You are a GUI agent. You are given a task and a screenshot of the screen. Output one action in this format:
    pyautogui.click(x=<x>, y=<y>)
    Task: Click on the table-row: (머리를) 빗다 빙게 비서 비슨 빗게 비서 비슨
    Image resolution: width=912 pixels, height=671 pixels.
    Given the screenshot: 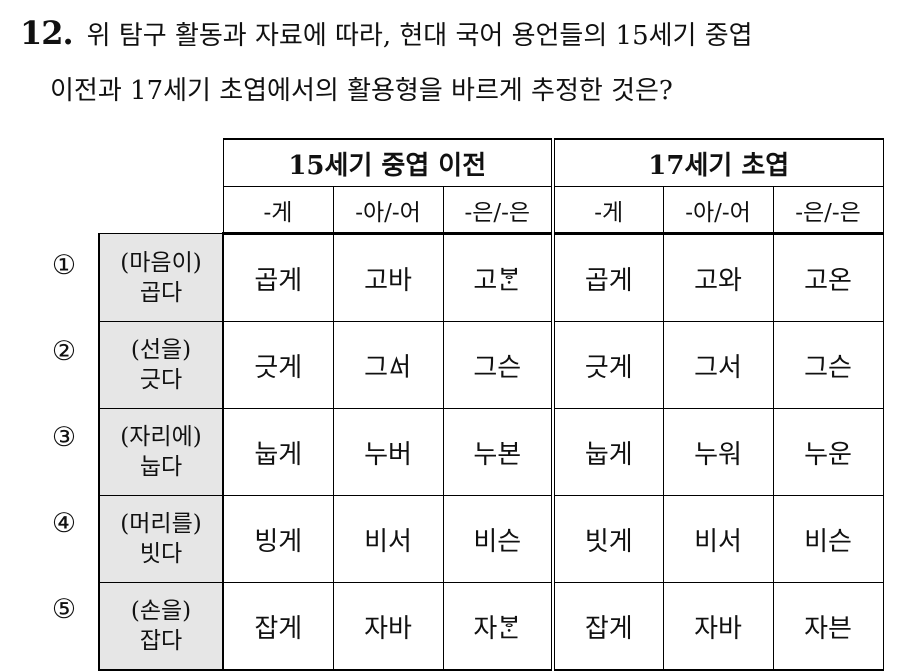 What is the action you would take?
    pyautogui.click(x=491, y=539)
    